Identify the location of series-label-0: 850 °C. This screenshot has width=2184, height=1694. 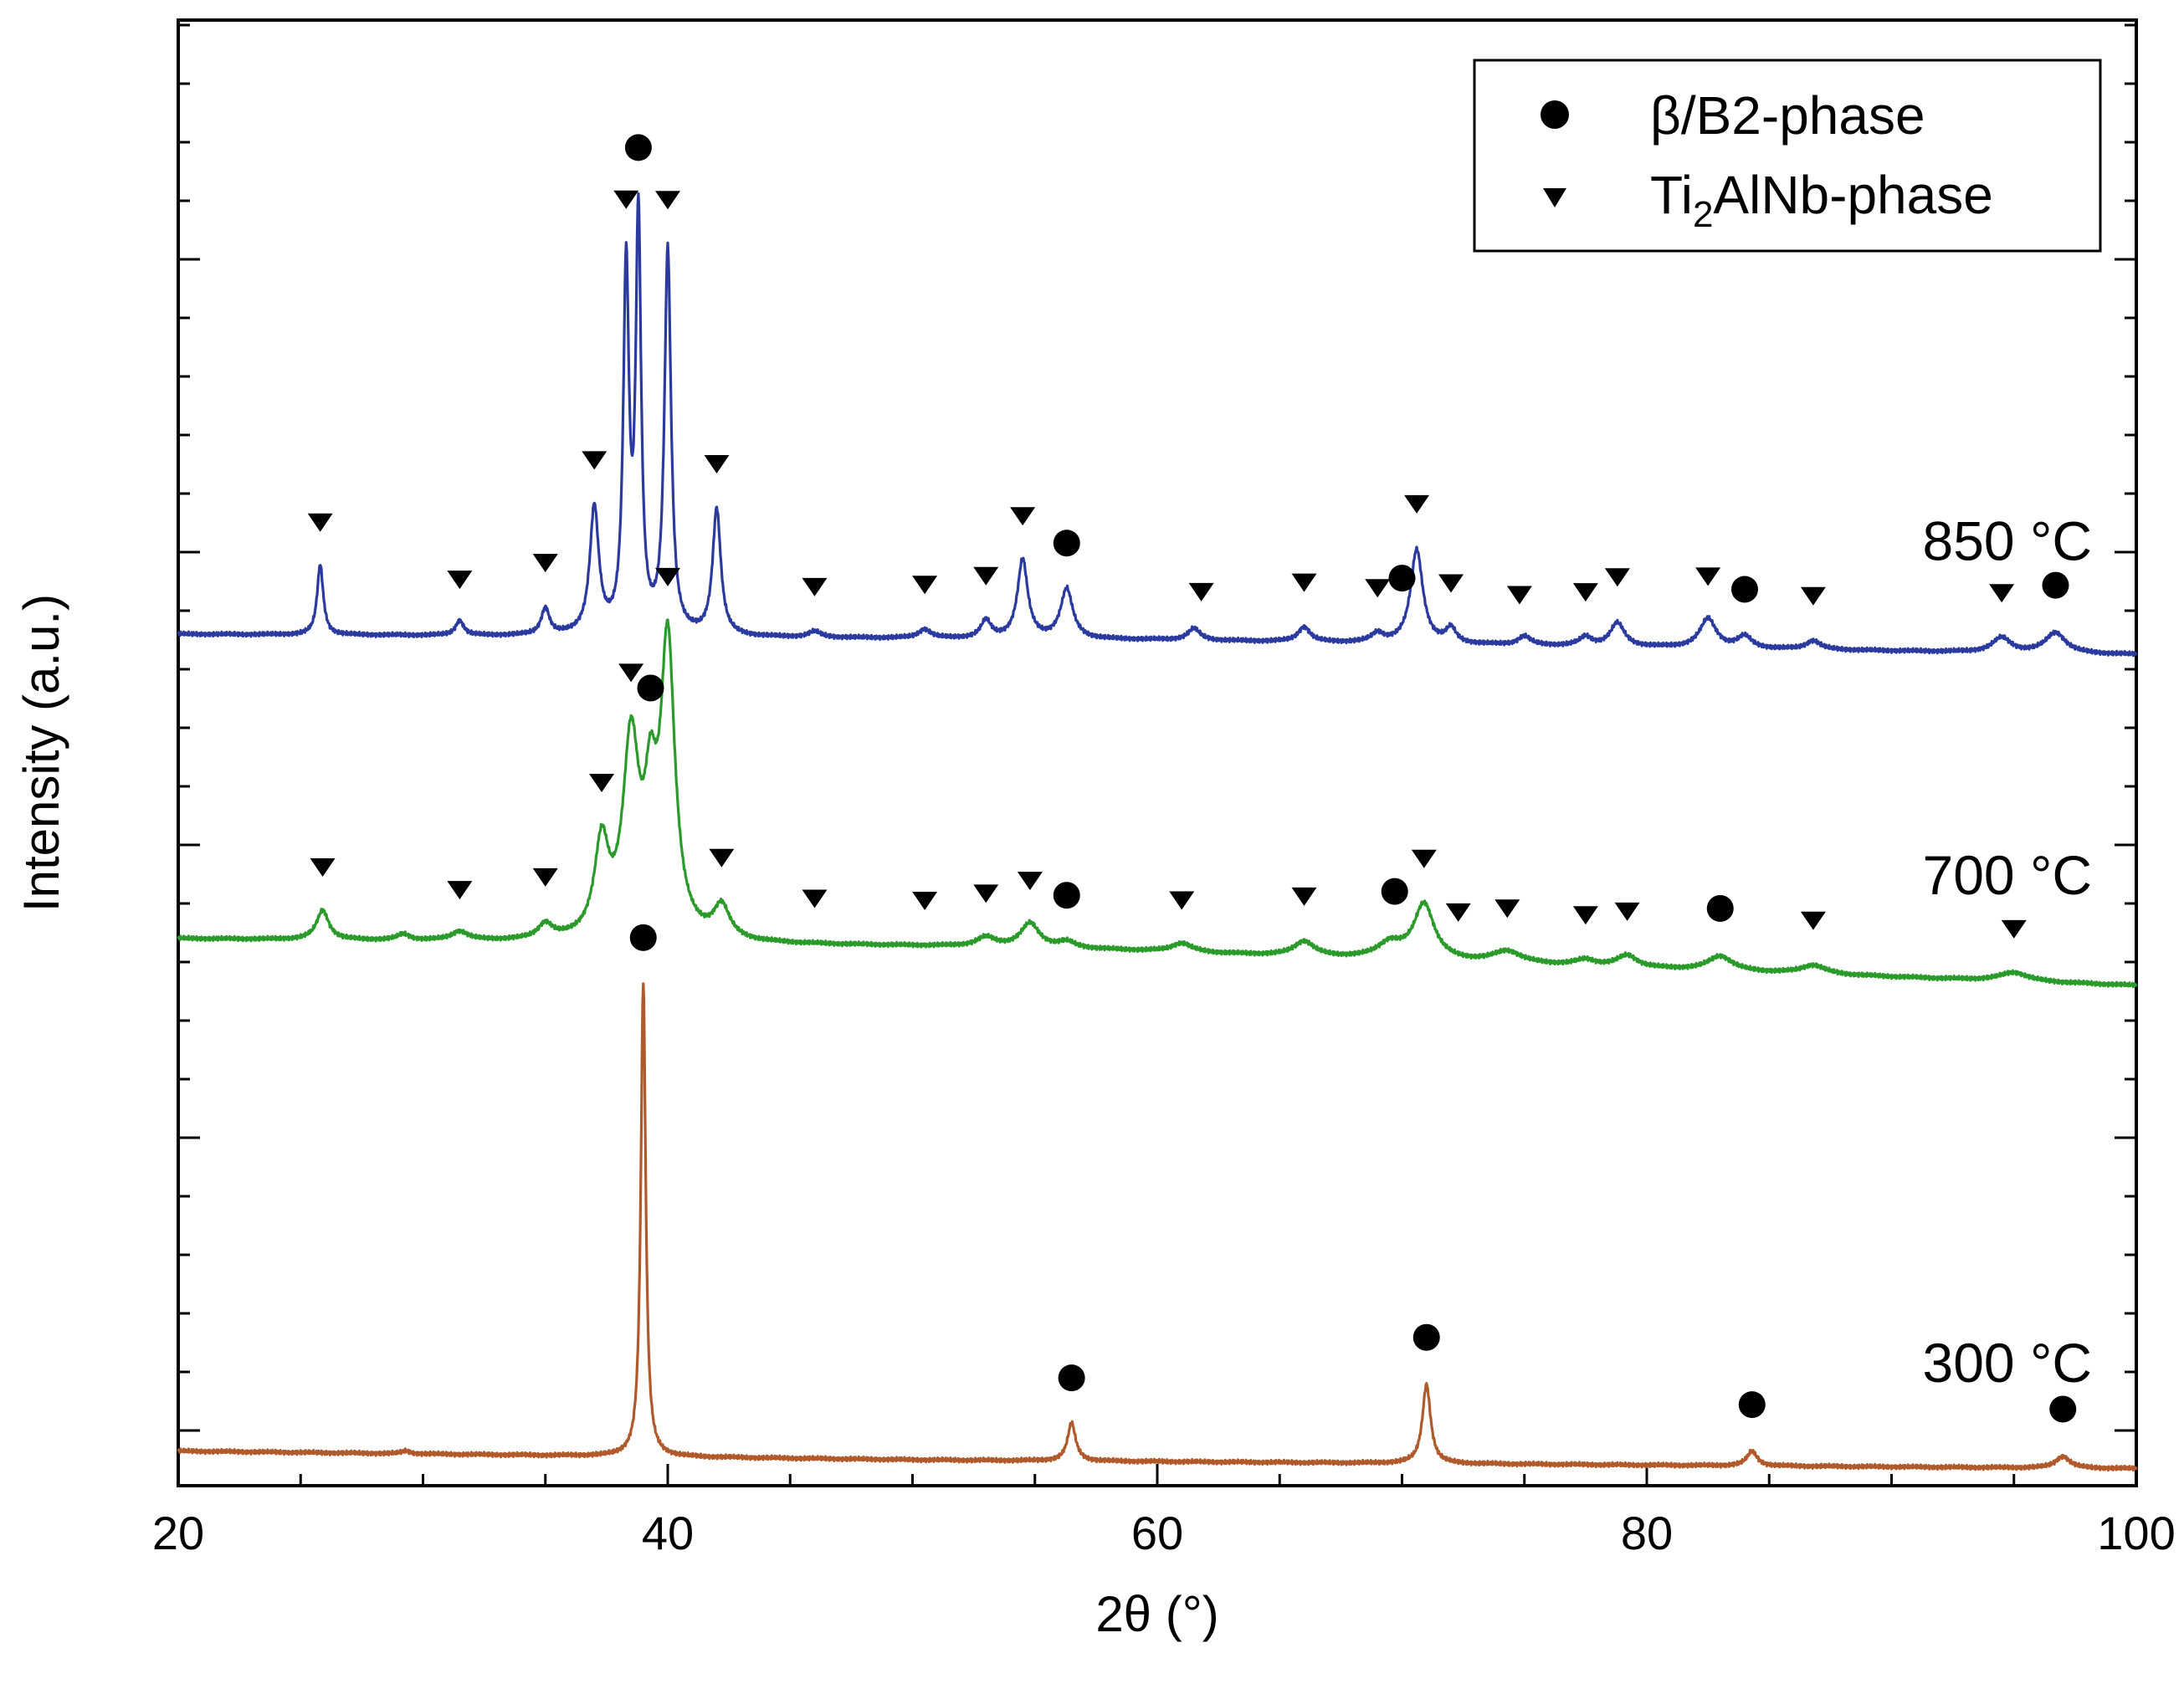
(2007, 541).